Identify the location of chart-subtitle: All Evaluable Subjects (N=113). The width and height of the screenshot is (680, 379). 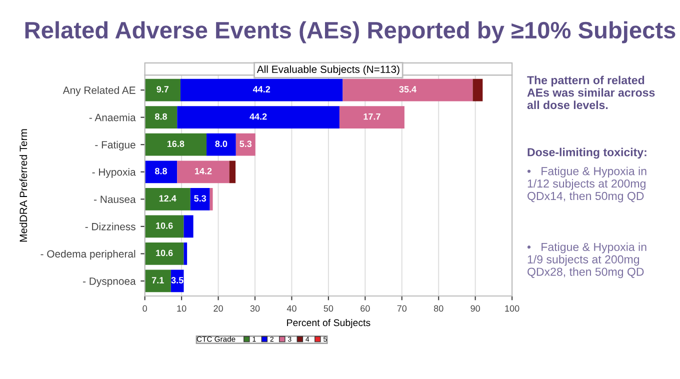
(328, 70).